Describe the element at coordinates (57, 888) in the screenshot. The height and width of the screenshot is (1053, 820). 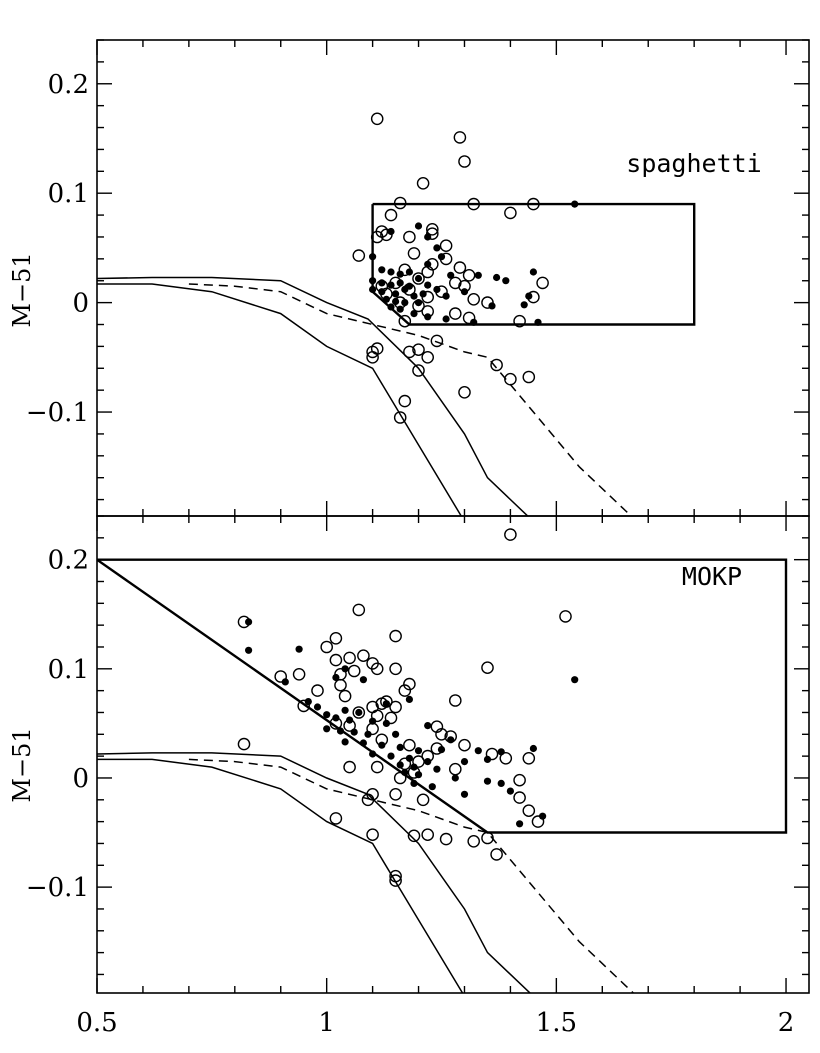
I see `y-tick-label: −0.1` at that location.